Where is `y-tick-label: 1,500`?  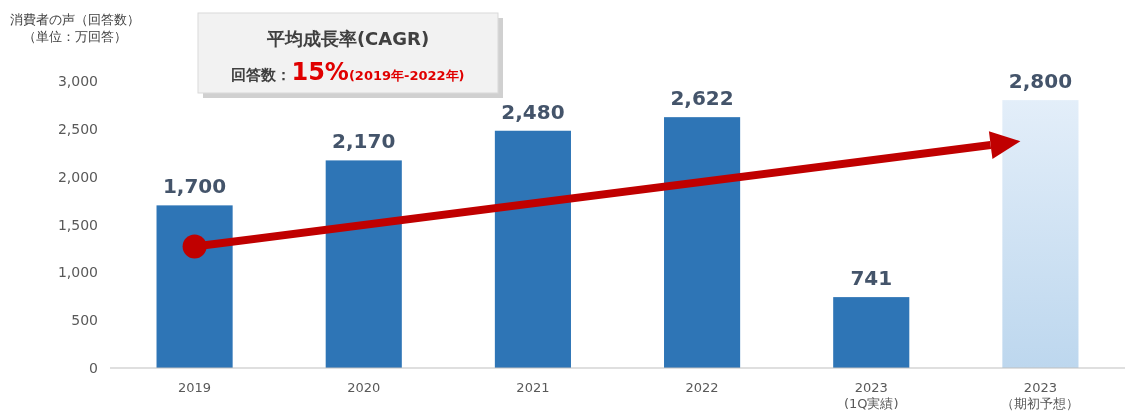 y-tick-label: 1,500 is located at coordinates (77, 224).